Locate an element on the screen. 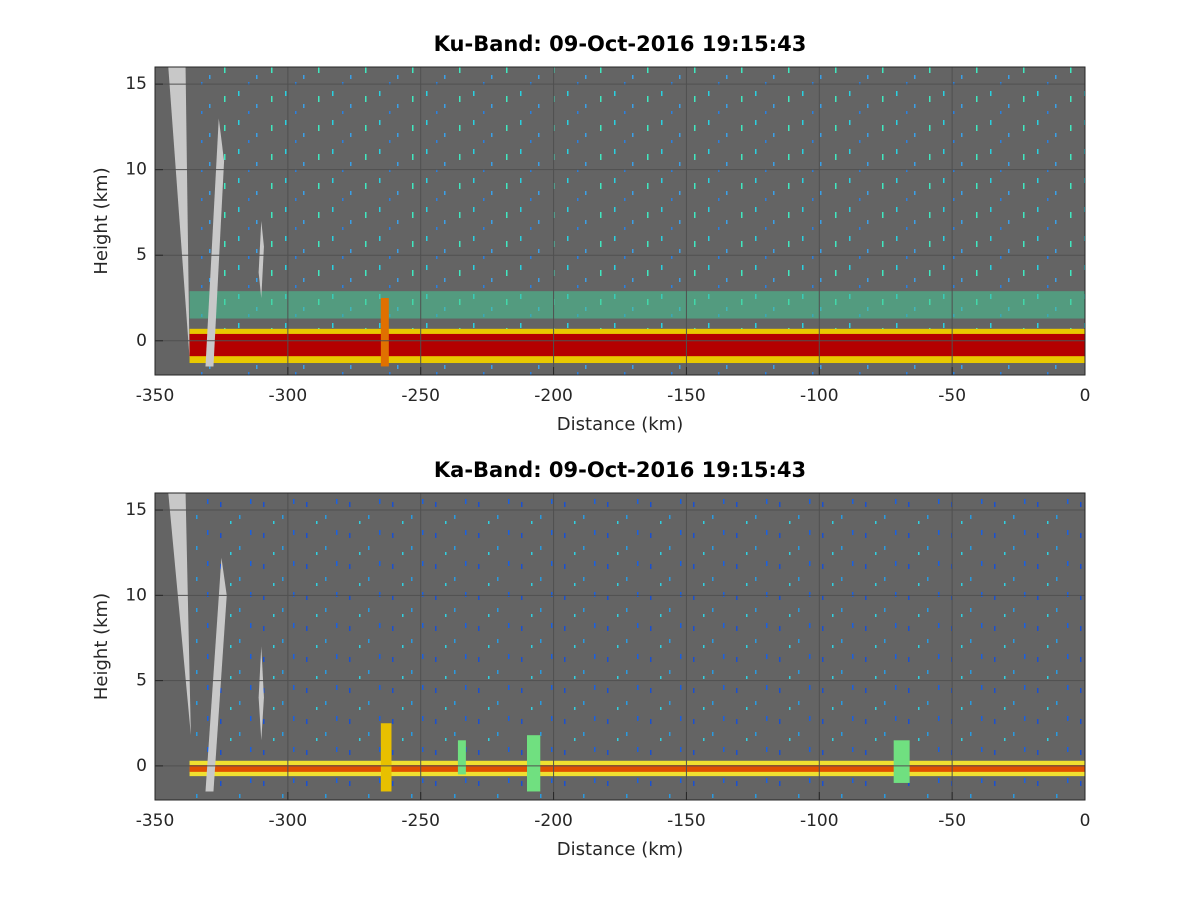  chart-title: Ku-Band: 09-Oct-2016 19:15:43 is located at coordinates (620, 44).